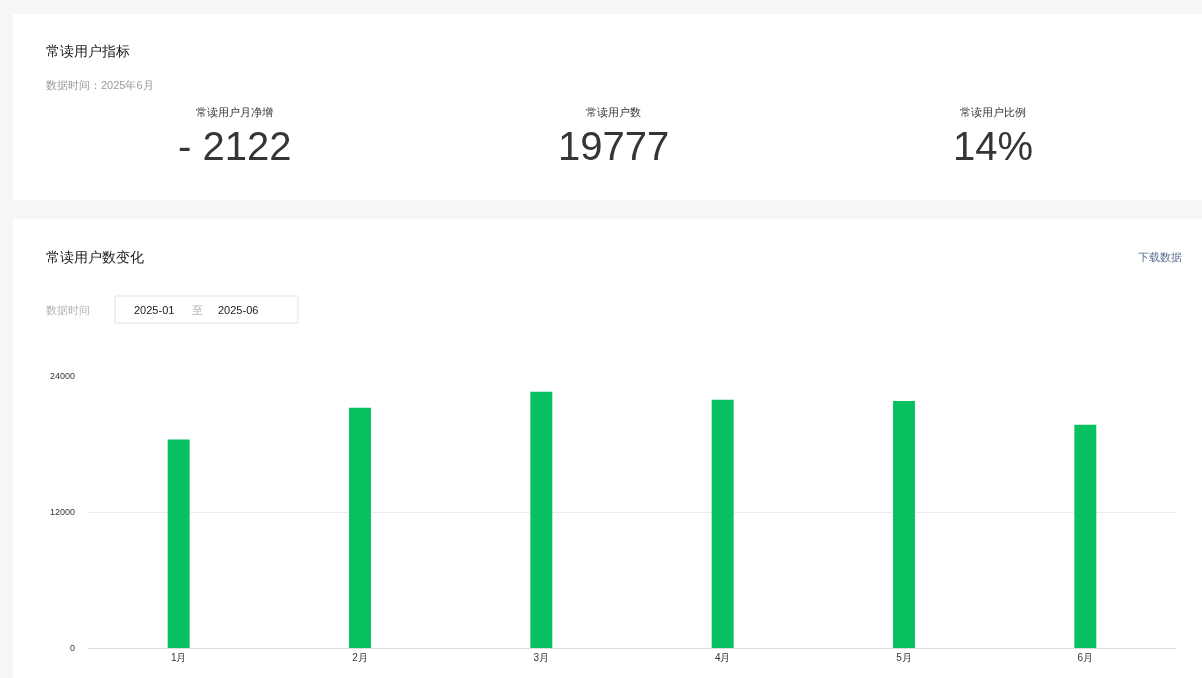  What do you see at coordinates (88, 51) in the screenshot?
I see `text: 常读用户指标` at bounding box center [88, 51].